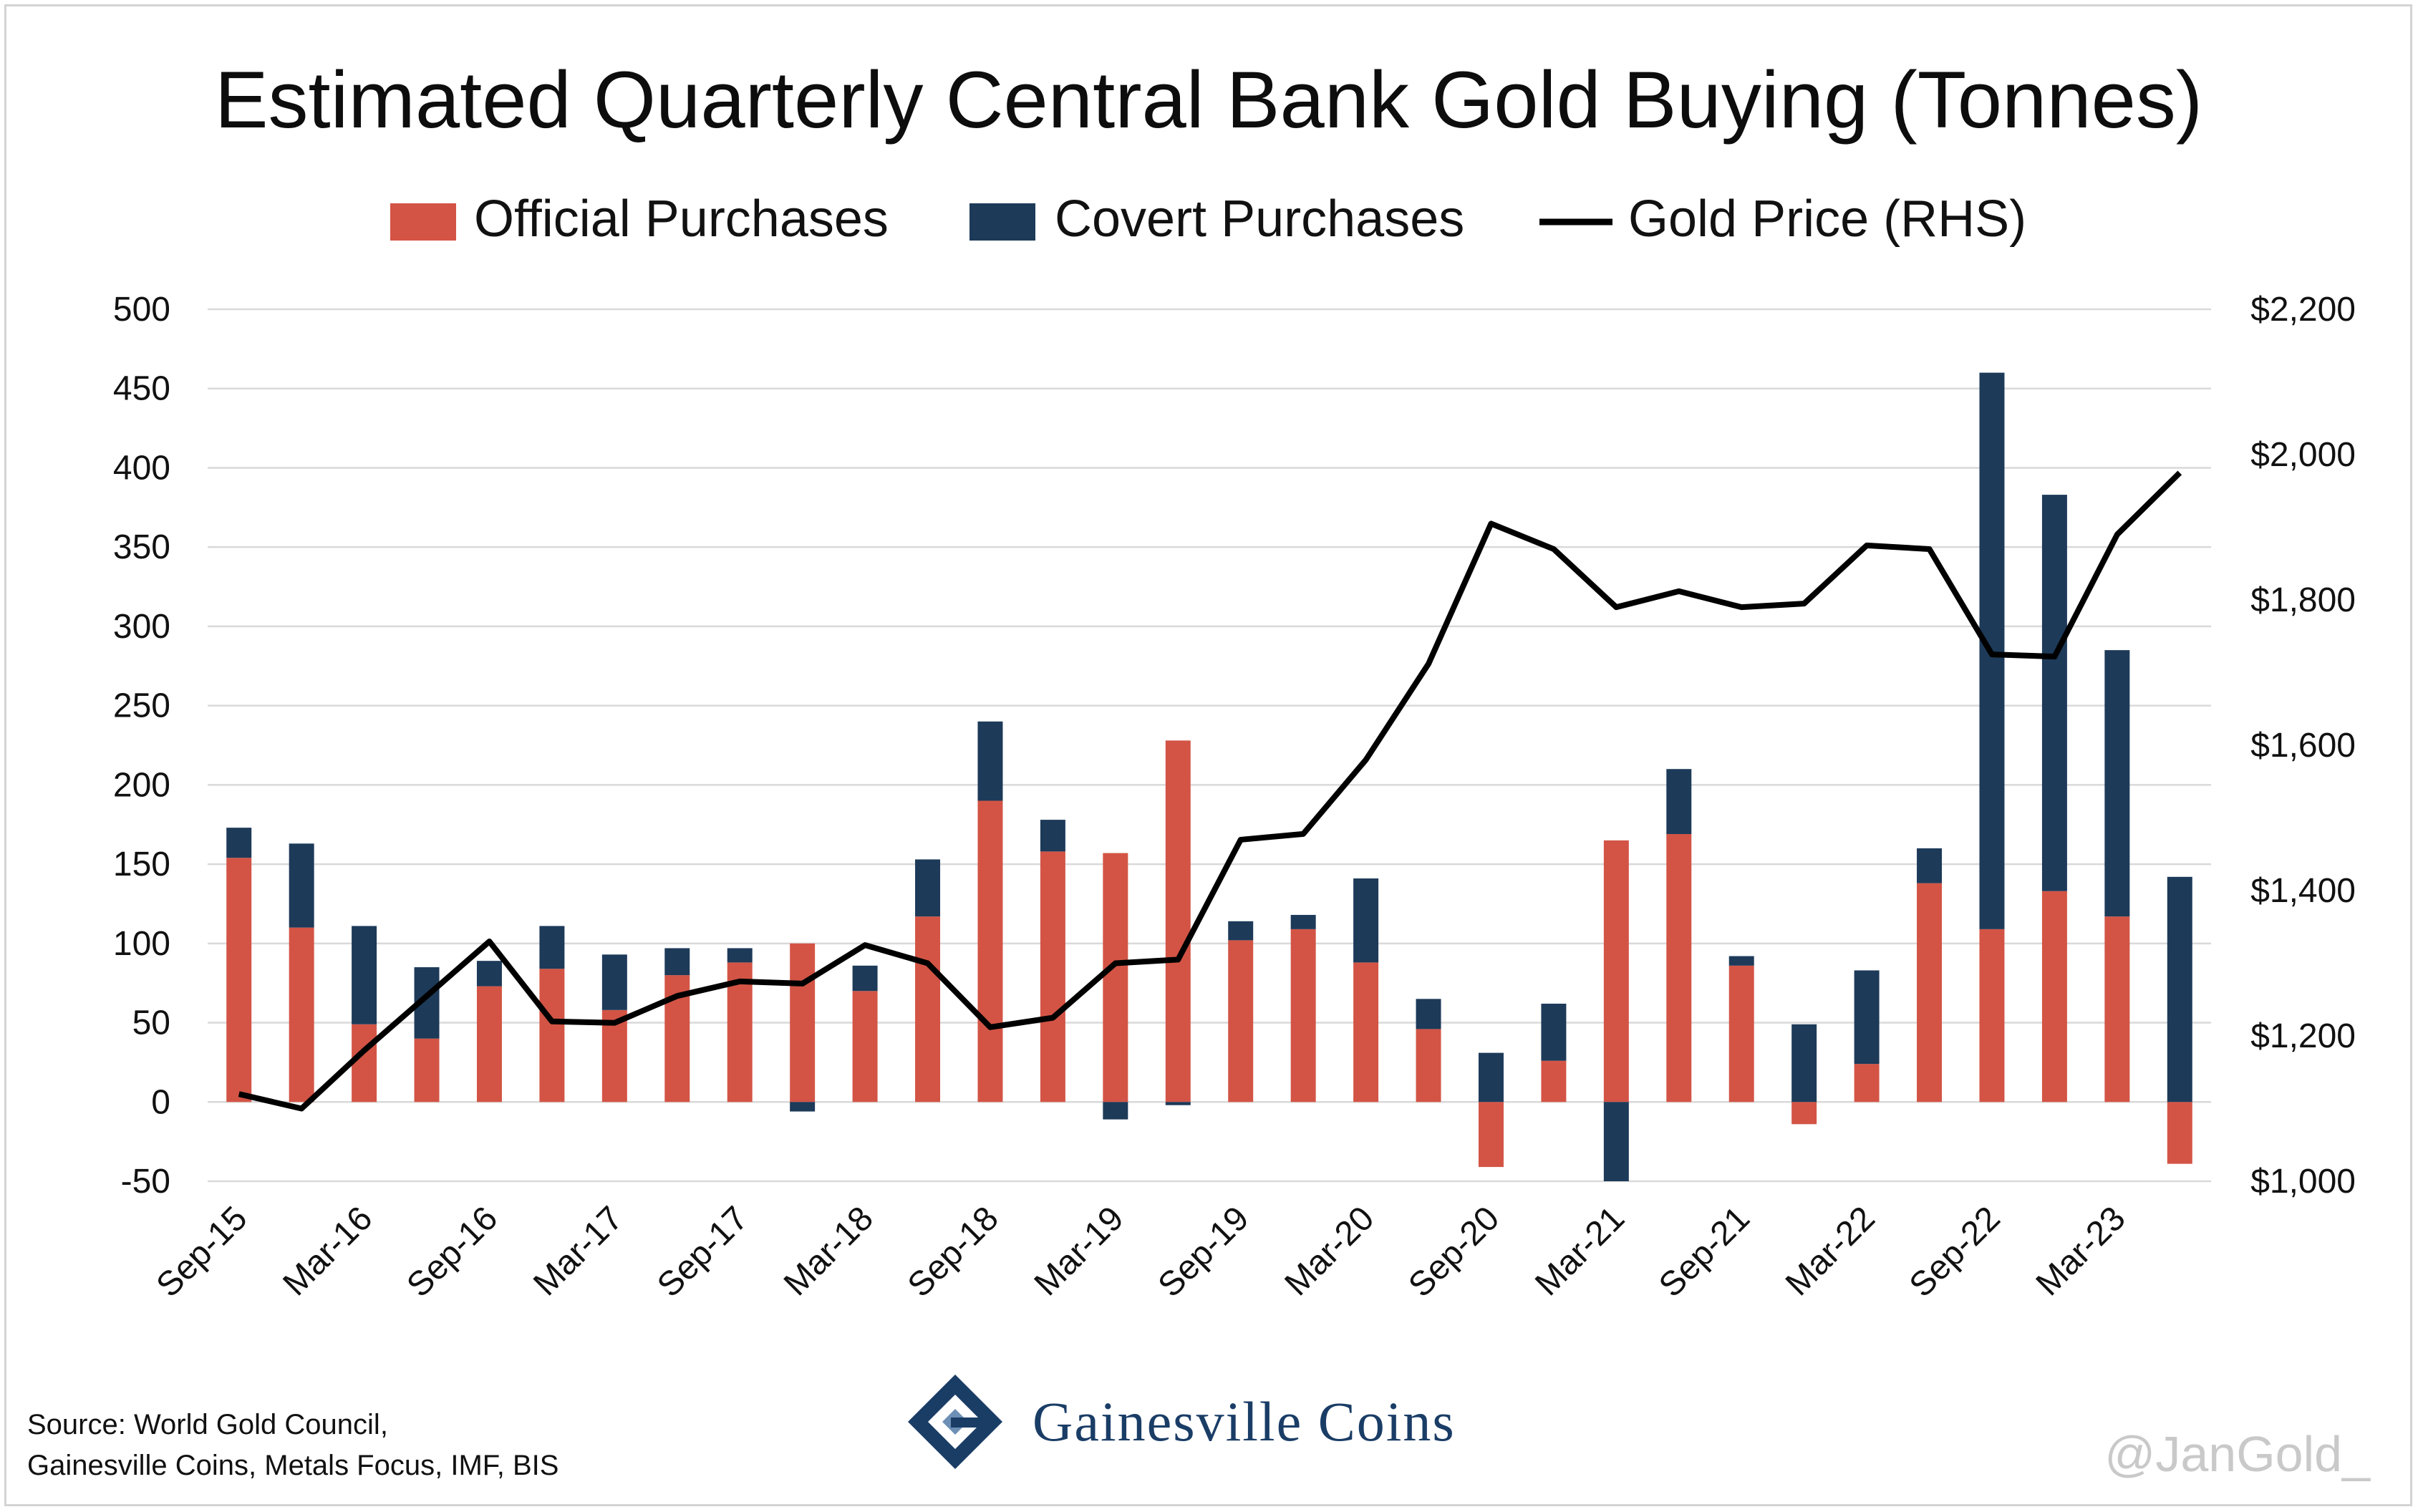  I want to click on y2-tick-label: $1,200, so click(2303, 1036).